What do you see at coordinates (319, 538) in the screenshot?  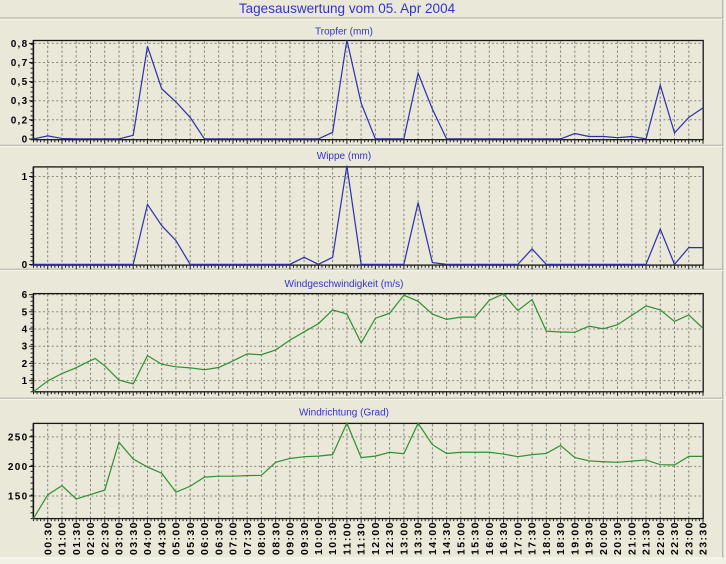 I see `svg-text: 10:00` at bounding box center [319, 538].